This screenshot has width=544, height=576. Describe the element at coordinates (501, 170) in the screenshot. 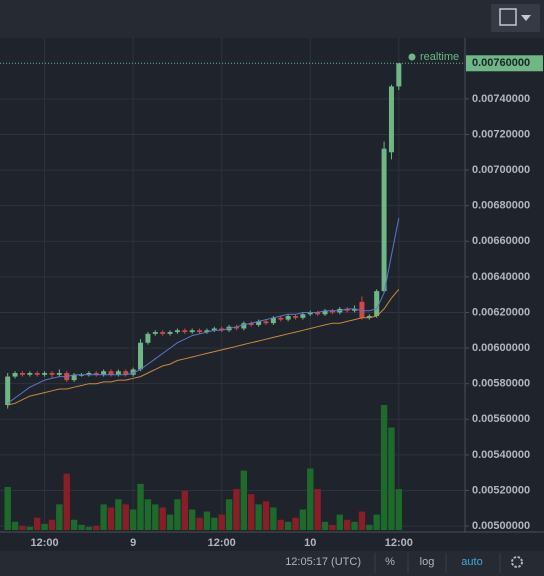

I see `y-tick-label: 0.00700000` at that location.